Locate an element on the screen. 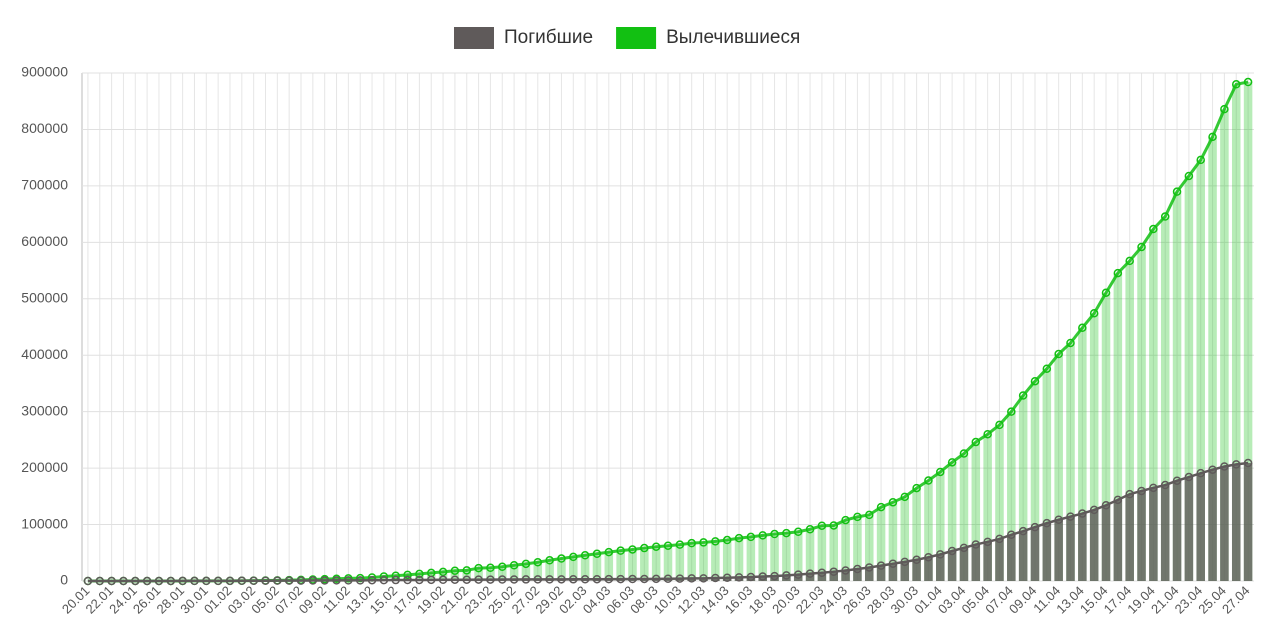  y-tick-label: 300000 is located at coordinates (44, 410).